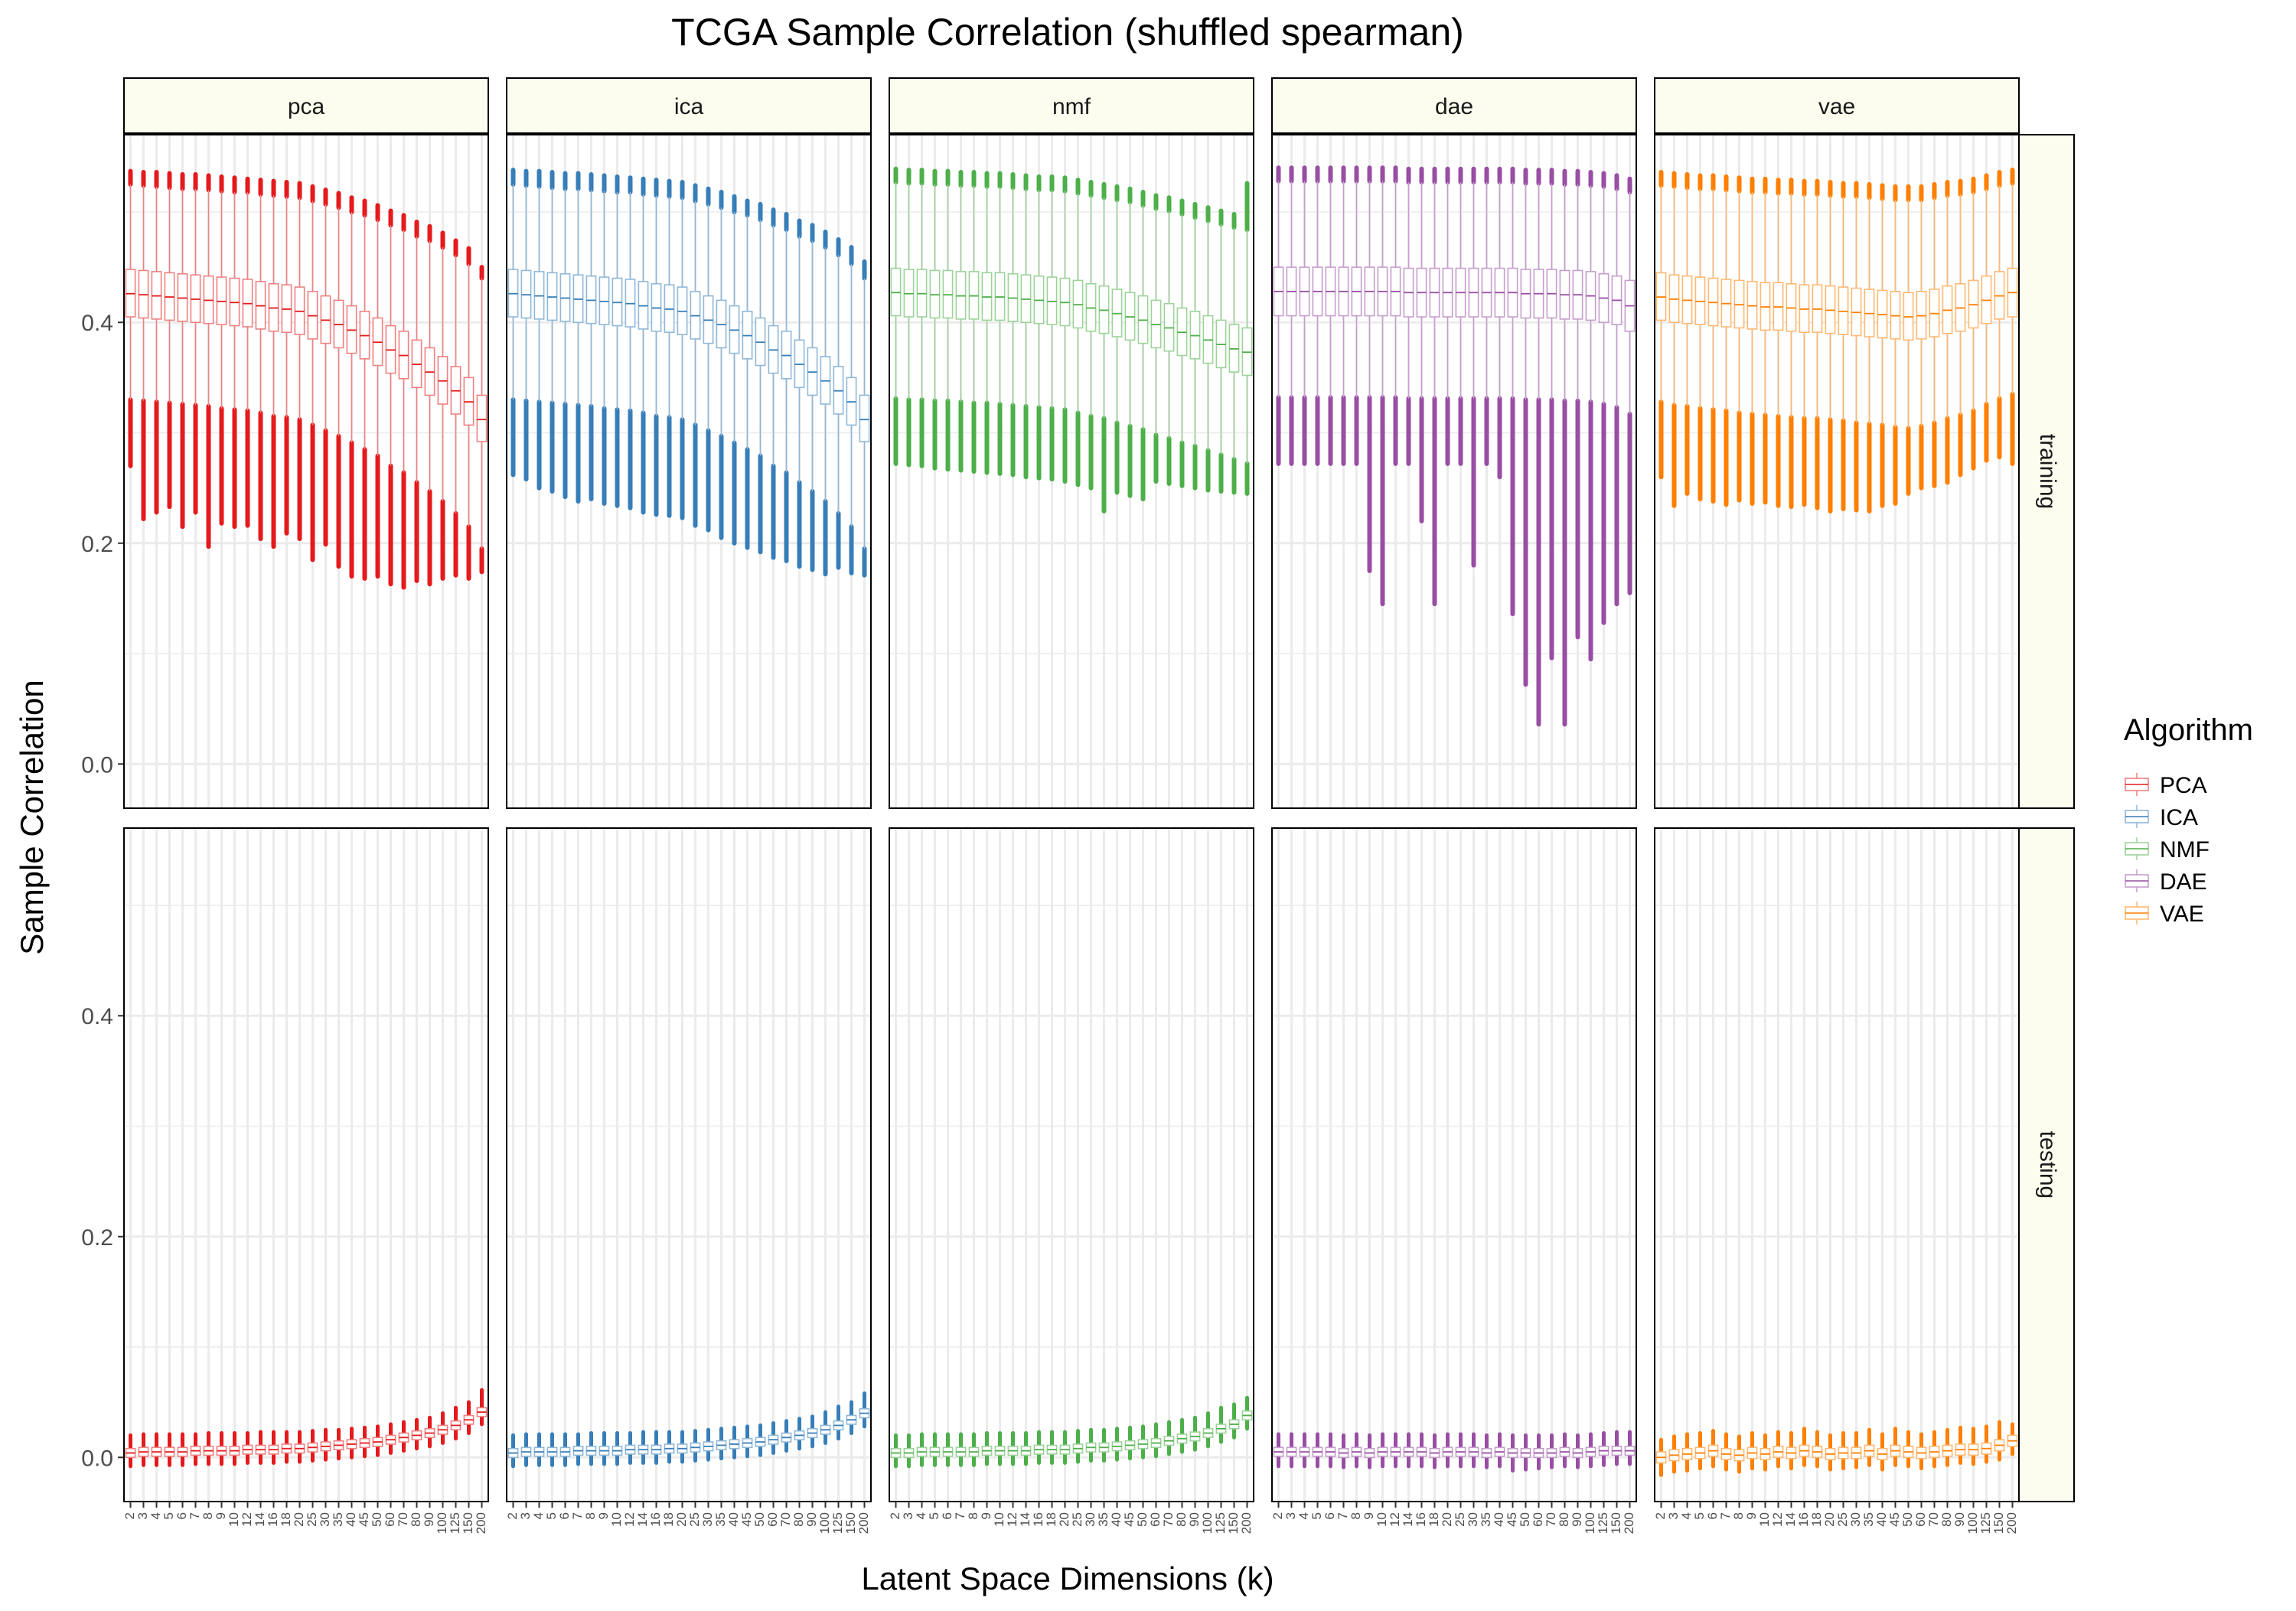 The height and width of the screenshot is (1611, 2296). I want to click on legend-label-pca: PCA, so click(2183, 785).